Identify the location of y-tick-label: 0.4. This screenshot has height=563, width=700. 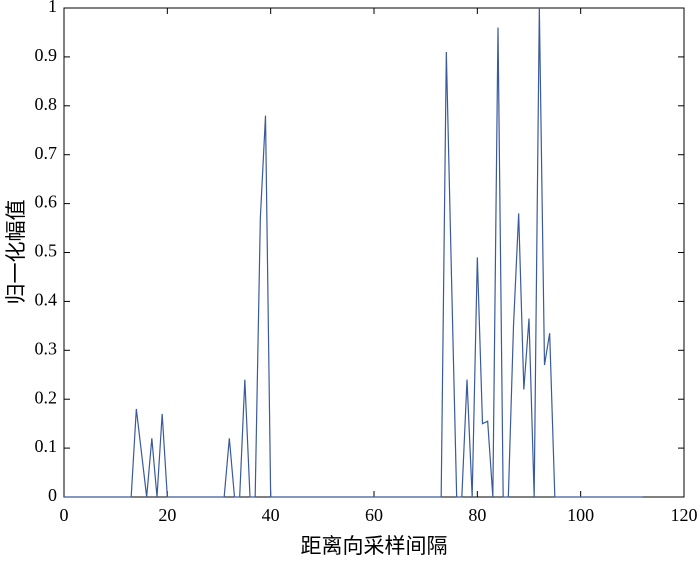
(46, 300).